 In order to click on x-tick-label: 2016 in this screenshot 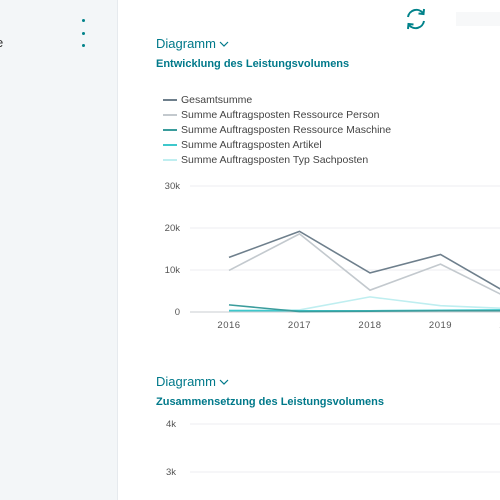, I will do `click(228, 325)`.